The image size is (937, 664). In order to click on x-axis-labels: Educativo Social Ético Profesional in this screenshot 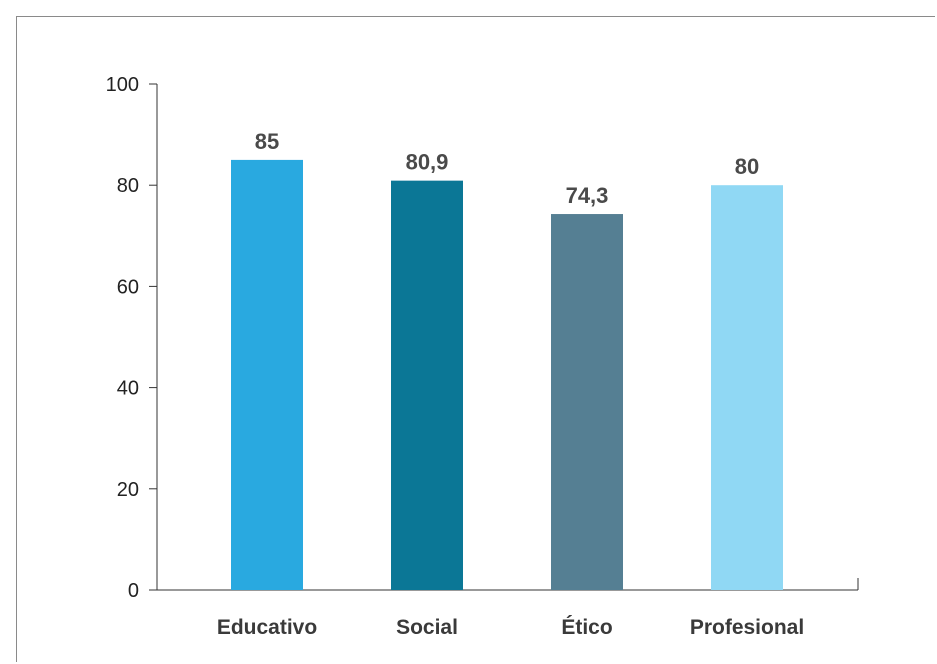, I will do `click(510, 627)`.